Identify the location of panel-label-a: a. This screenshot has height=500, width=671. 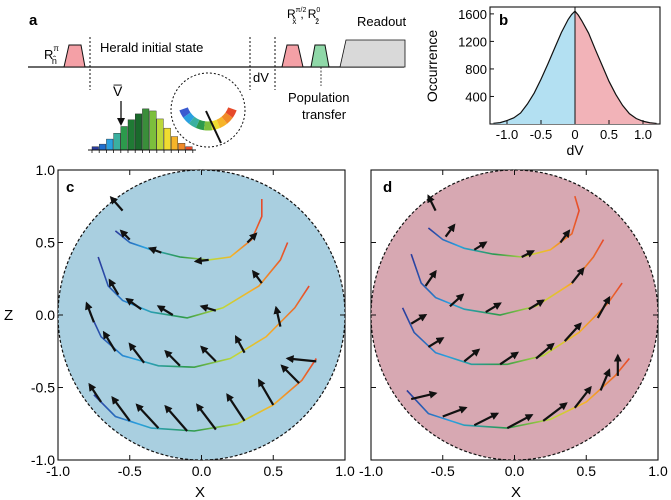
(33, 20).